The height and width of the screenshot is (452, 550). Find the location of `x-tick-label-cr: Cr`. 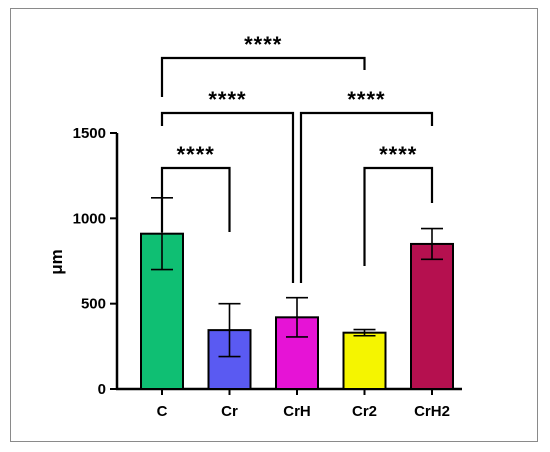

x-tick-label-cr: Cr is located at coordinates (229, 411).